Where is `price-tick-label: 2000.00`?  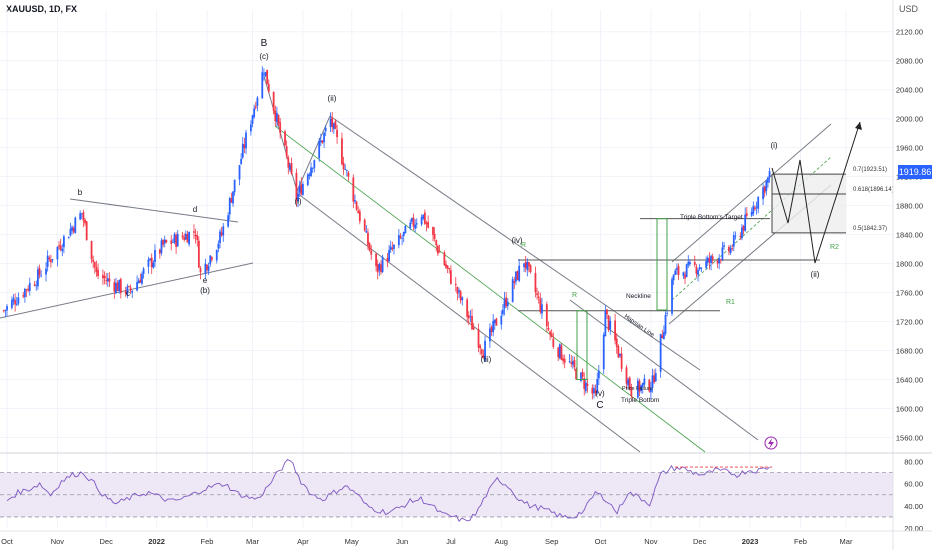
price-tick-label: 2000.00 is located at coordinates (909, 119).